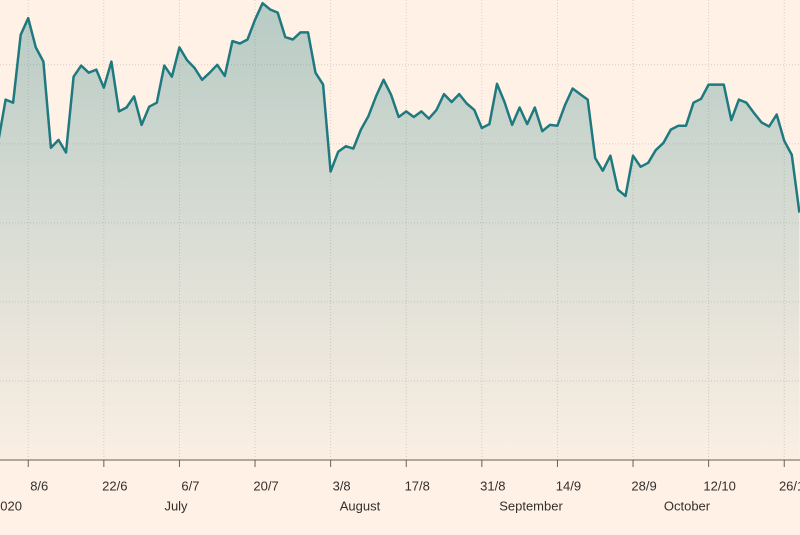 Image resolution: width=800 pixels, height=535 pixels. What do you see at coordinates (342, 485) in the screenshot?
I see `x-tick-label: 3/8` at bounding box center [342, 485].